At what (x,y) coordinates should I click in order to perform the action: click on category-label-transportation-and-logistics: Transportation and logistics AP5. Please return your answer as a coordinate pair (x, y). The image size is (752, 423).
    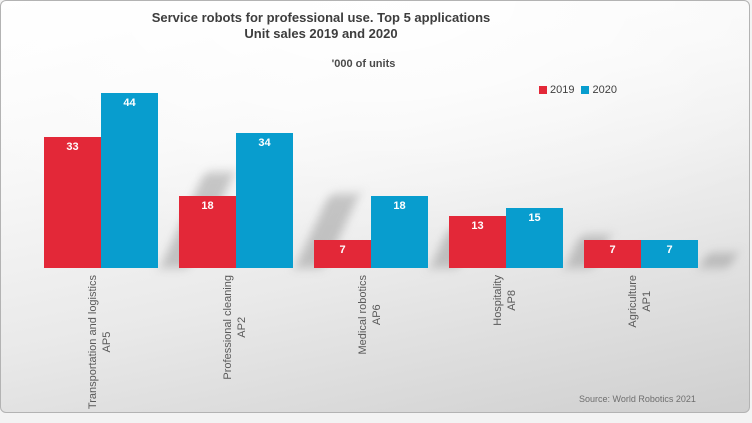
    Looking at the image, I should click on (101, 342).